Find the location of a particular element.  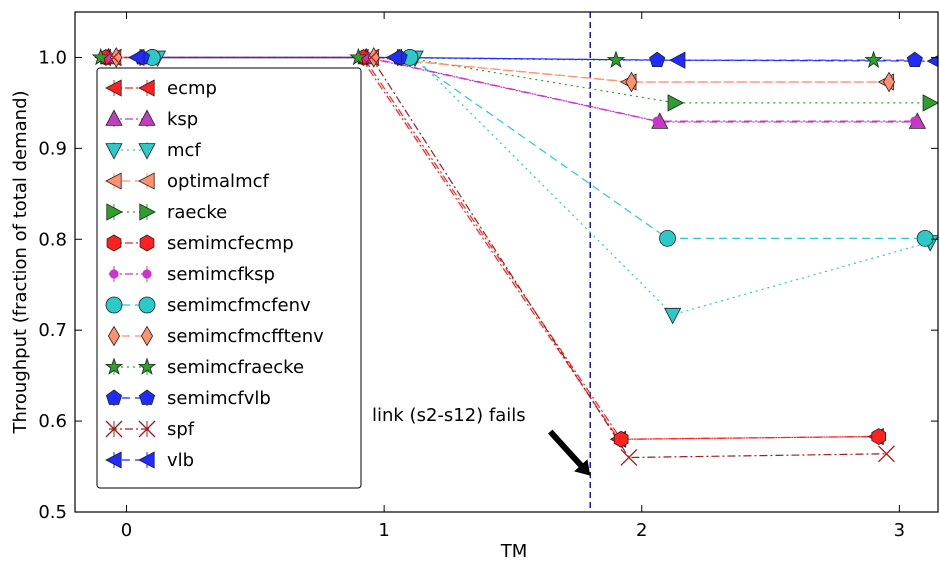

legend-label: semimcfecmp is located at coordinates (230, 243).